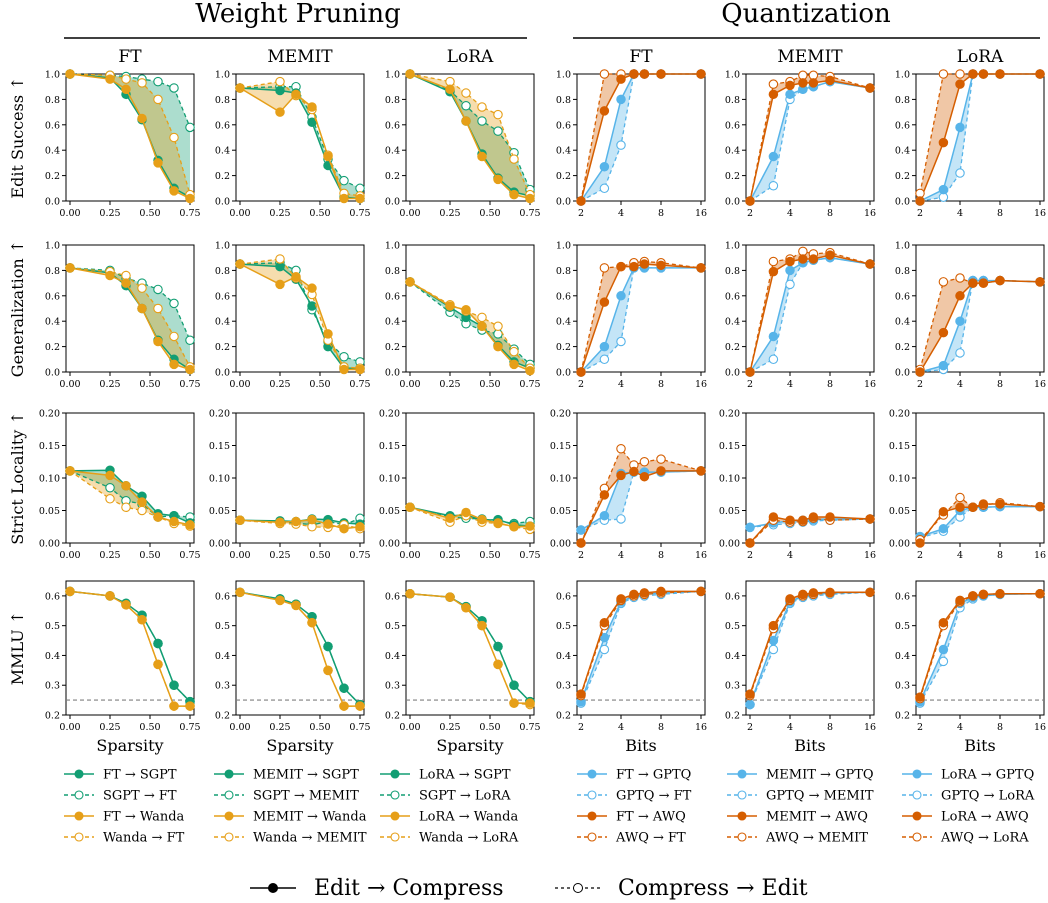  I want to click on subplot-pruning-memit-es: 0.0 0.2 0.4 0.6 0.8 1.0 0.00 0.25 0.50 0.75, so click(293, 145).